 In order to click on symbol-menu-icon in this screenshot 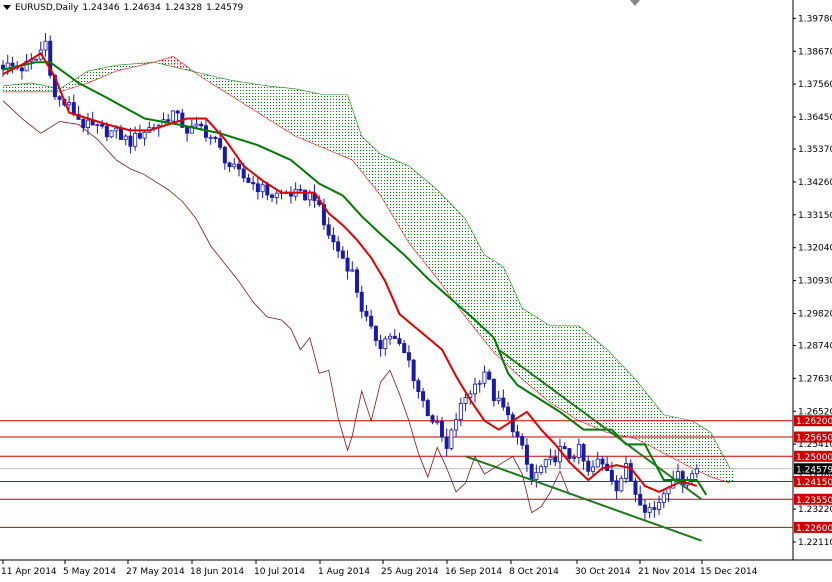, I will do `click(7, 7)`.